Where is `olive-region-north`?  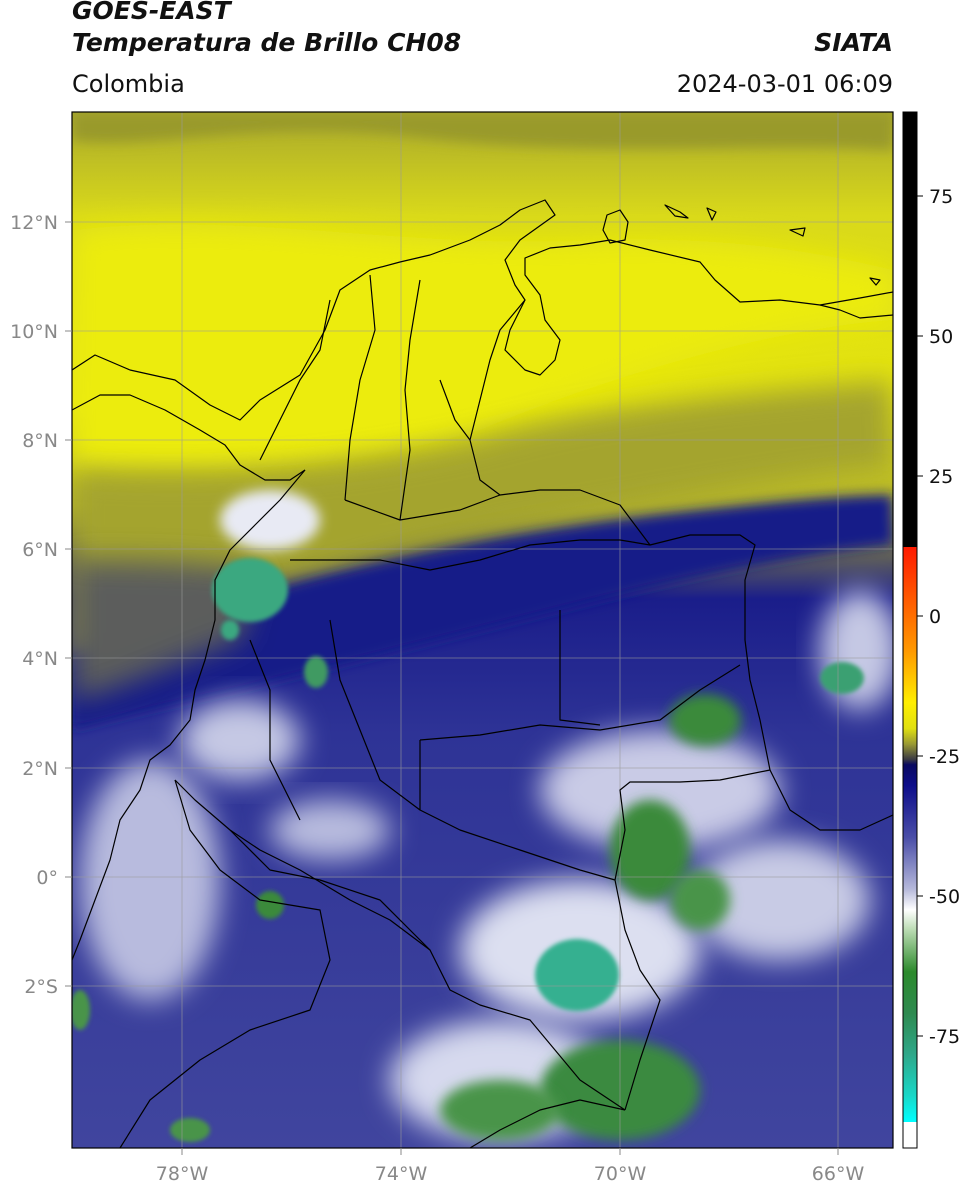
olive-region-north is located at coordinates (482, 131).